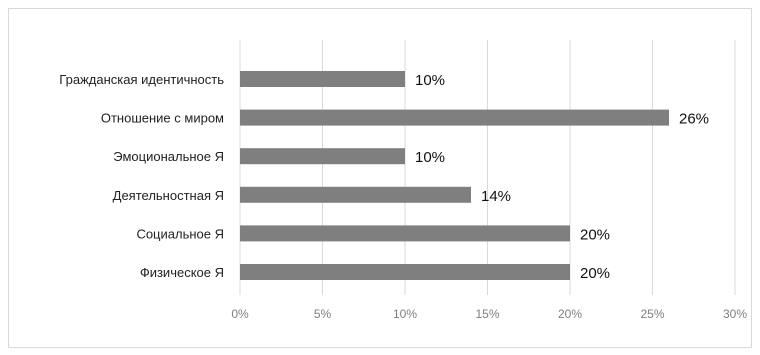 This screenshot has width=760, height=355. Describe the element at coordinates (182, 272) in the screenshot. I see `category-label: Физическое Я` at that location.